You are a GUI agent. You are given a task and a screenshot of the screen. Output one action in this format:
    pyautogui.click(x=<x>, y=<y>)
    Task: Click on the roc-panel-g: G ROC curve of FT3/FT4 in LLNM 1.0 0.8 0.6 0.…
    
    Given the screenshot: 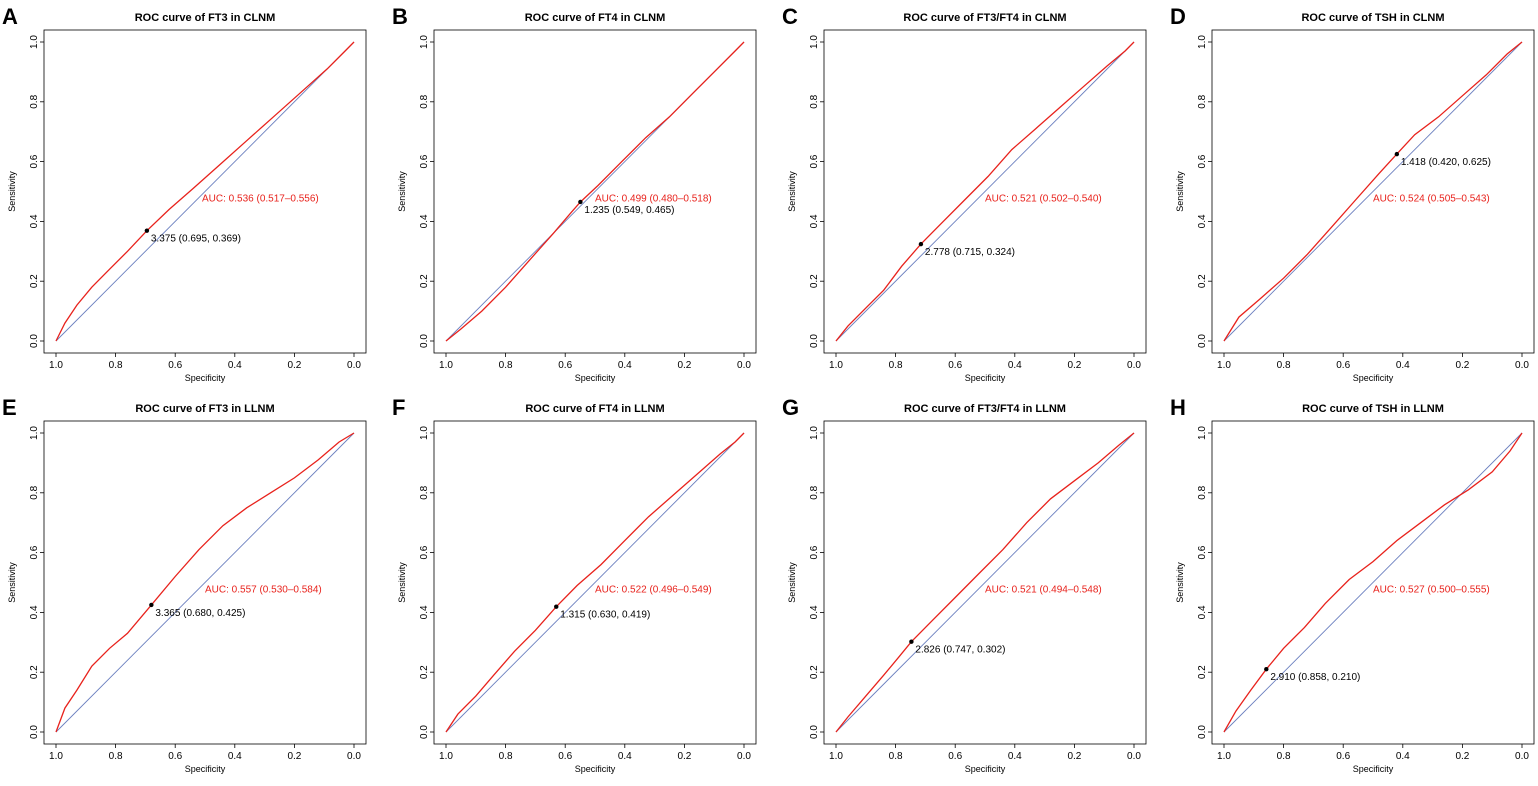 What is the action you would take?
    pyautogui.click(x=964, y=584)
    